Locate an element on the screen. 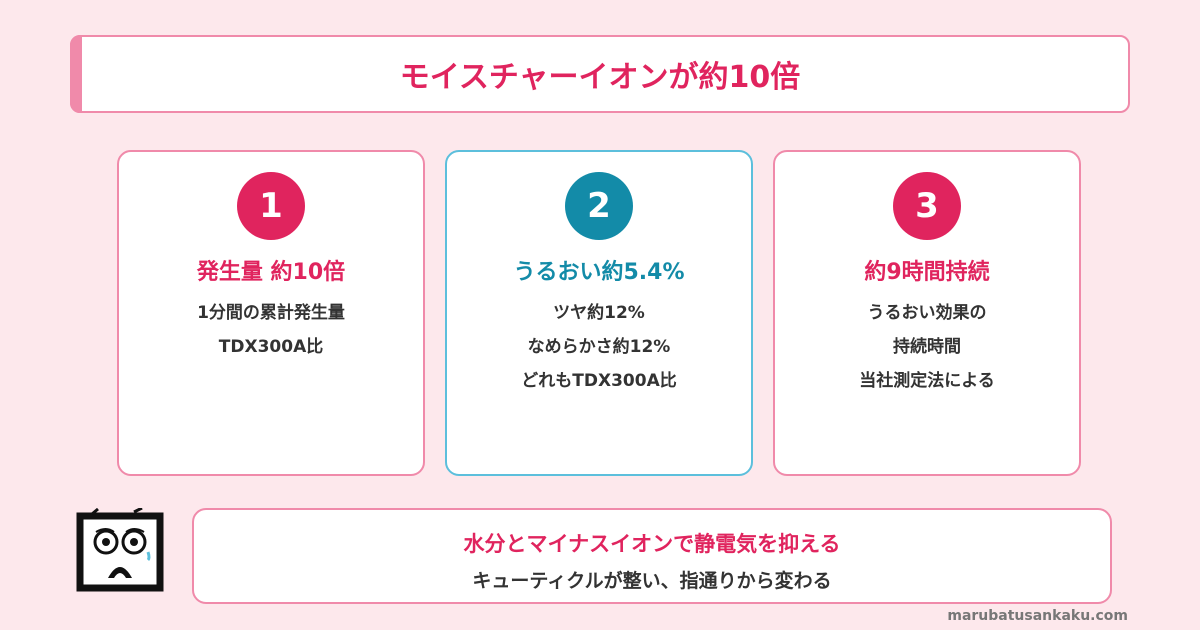 The image size is (1200, 630). card-body: うるおい効果の 持続時間 当社測定法による is located at coordinates (927, 347).